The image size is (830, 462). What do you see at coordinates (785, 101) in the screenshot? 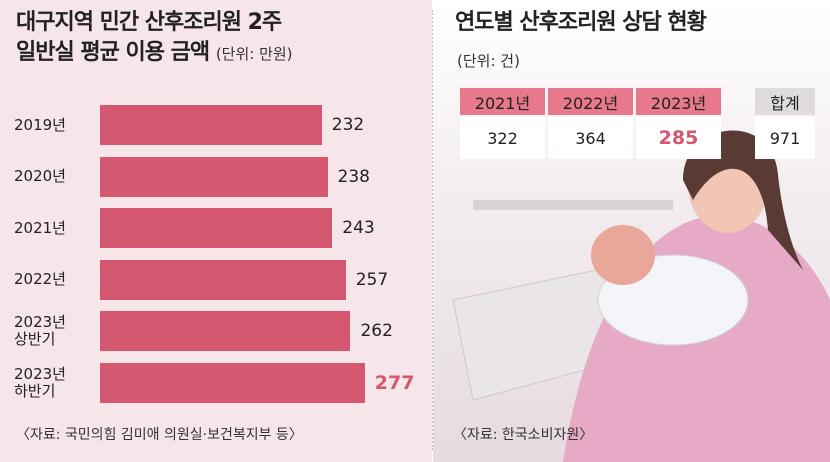
I see `table-header: 합계` at bounding box center [785, 101].